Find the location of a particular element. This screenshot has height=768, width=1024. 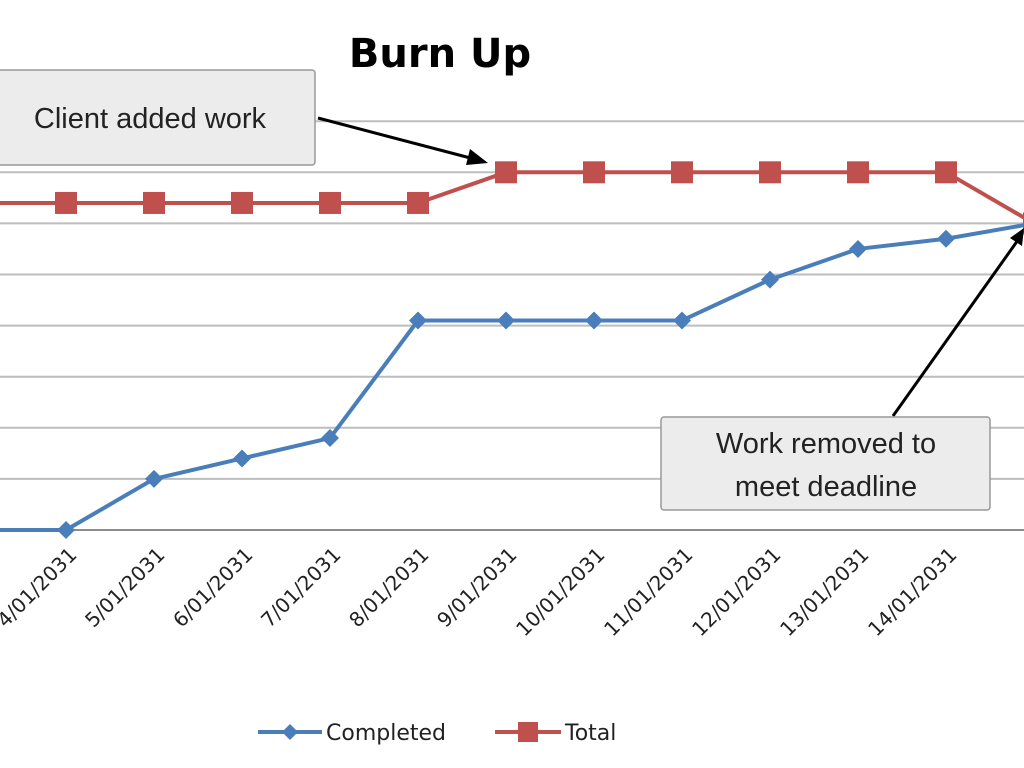

series-line-total is located at coordinates (545, 195).